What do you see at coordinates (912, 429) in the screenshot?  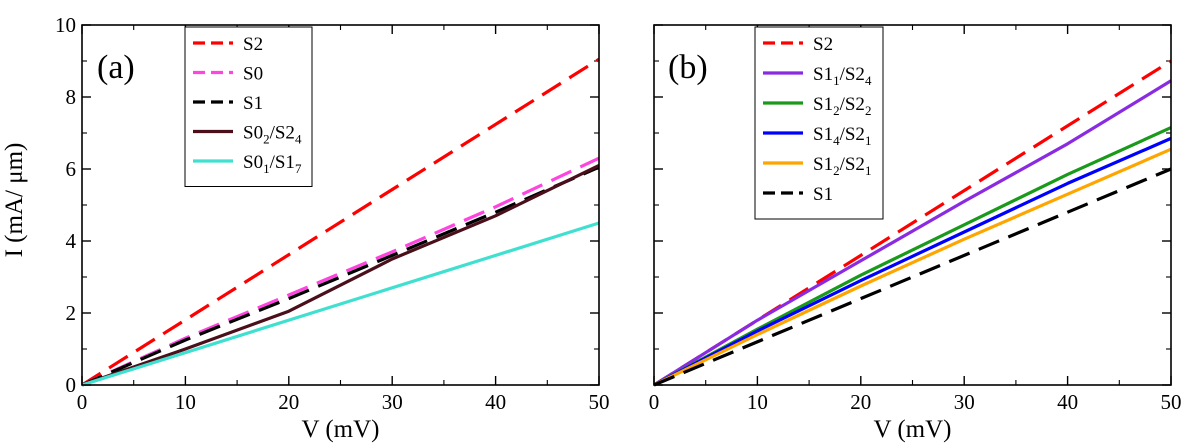 I see `panel-b-x-axis-title: V (mV)` at bounding box center [912, 429].